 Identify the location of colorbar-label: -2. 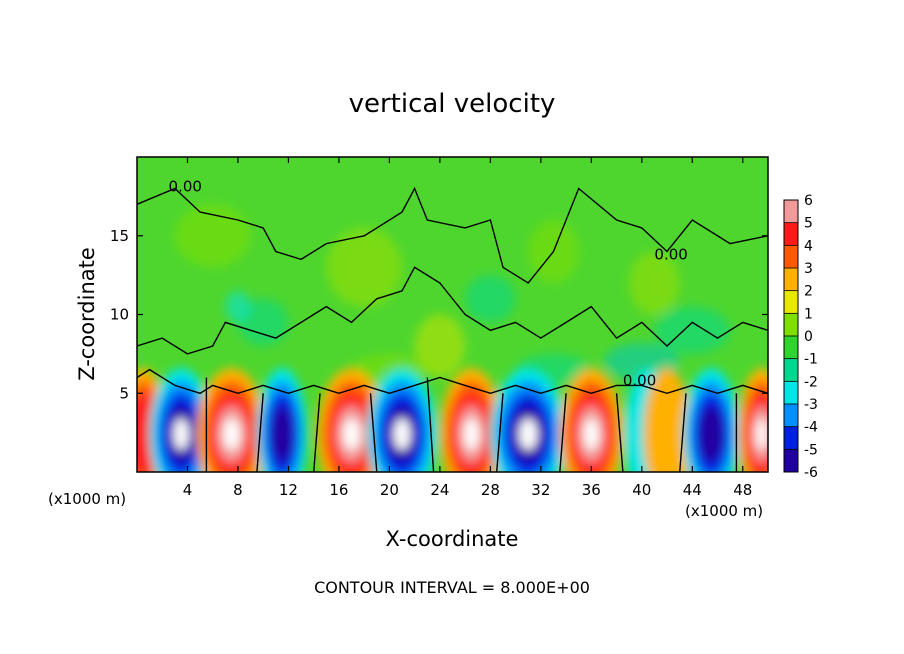
(811, 382).